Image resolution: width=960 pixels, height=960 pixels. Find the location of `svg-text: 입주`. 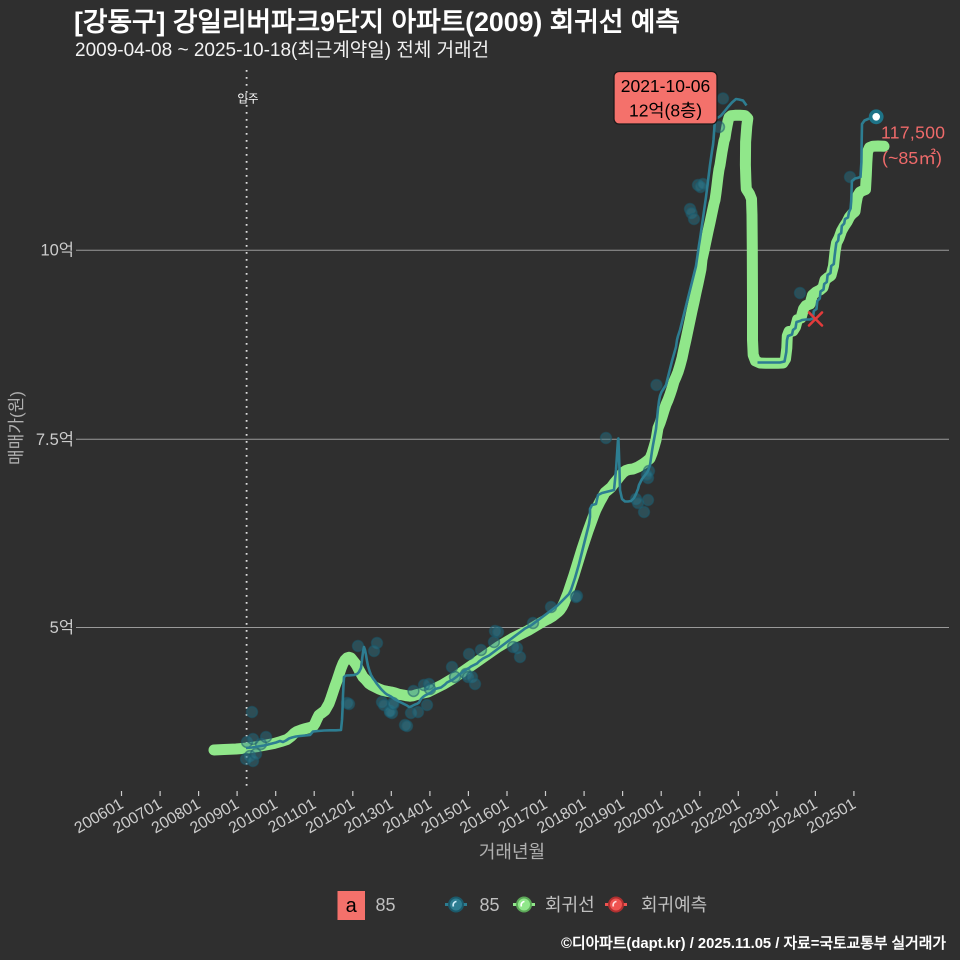

svg-text: 입주 is located at coordinates (247, 99).